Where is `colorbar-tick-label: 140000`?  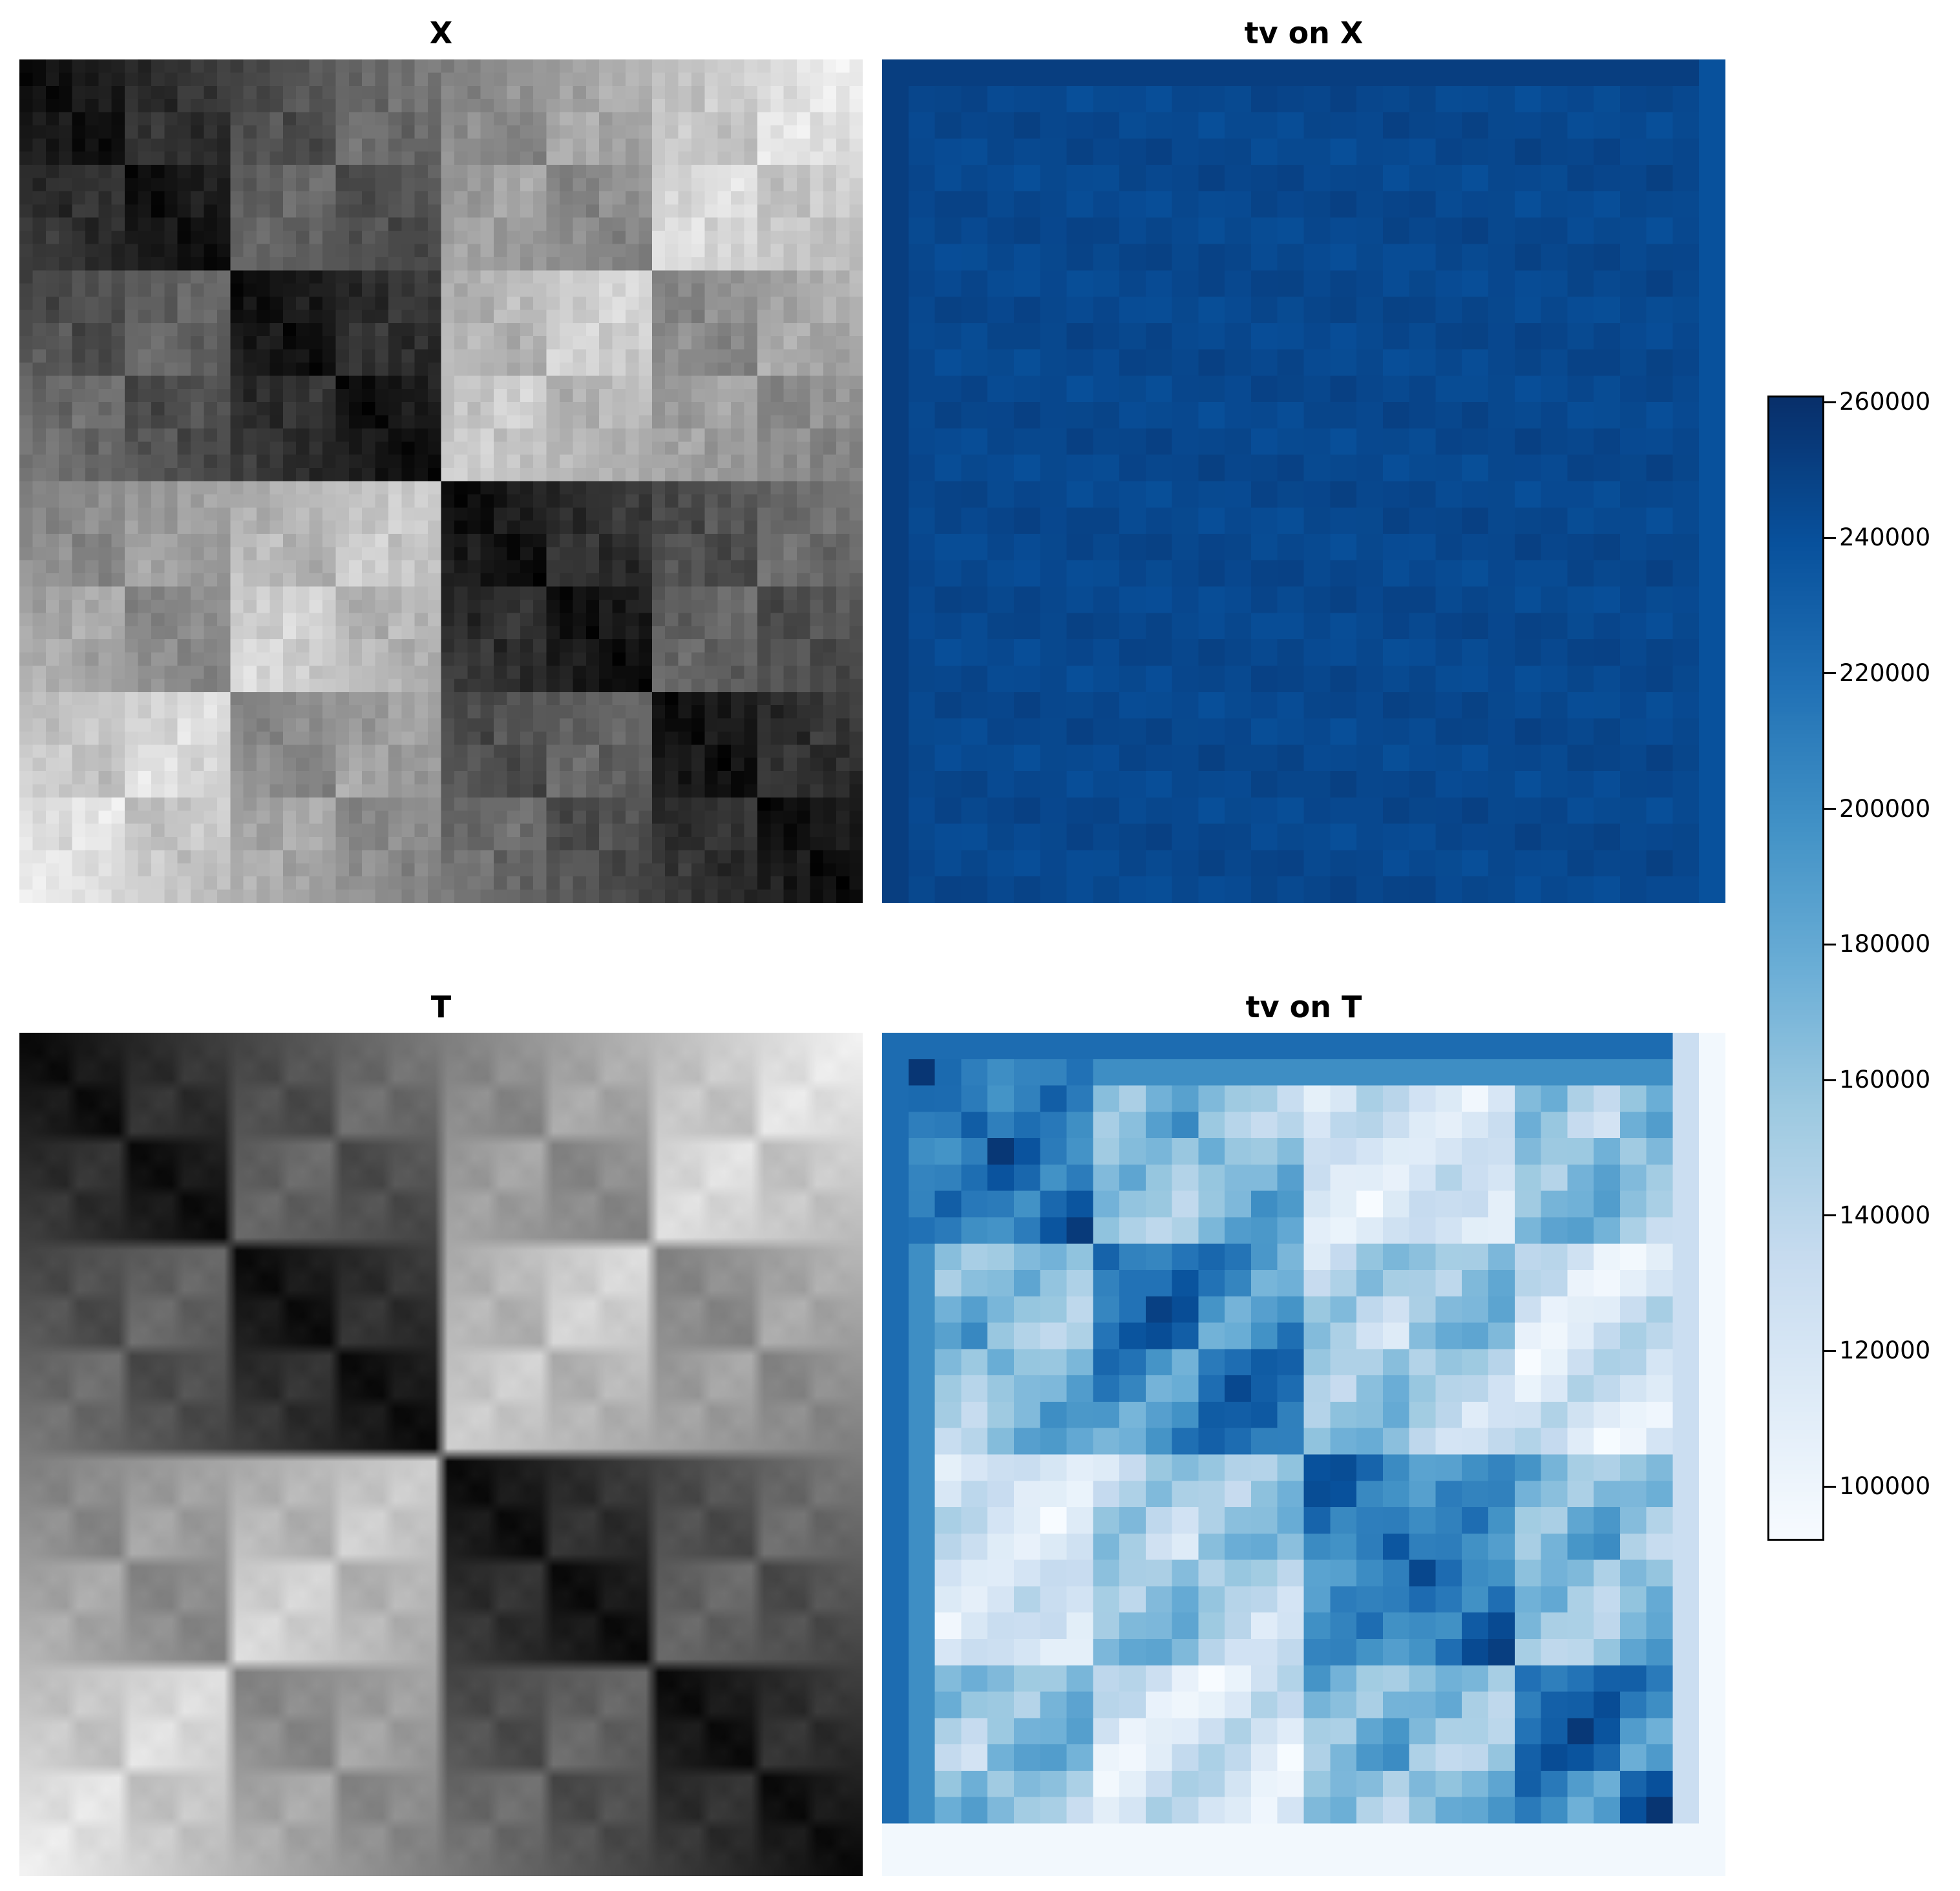 colorbar-tick-label: 140000 is located at coordinates (1885, 1215).